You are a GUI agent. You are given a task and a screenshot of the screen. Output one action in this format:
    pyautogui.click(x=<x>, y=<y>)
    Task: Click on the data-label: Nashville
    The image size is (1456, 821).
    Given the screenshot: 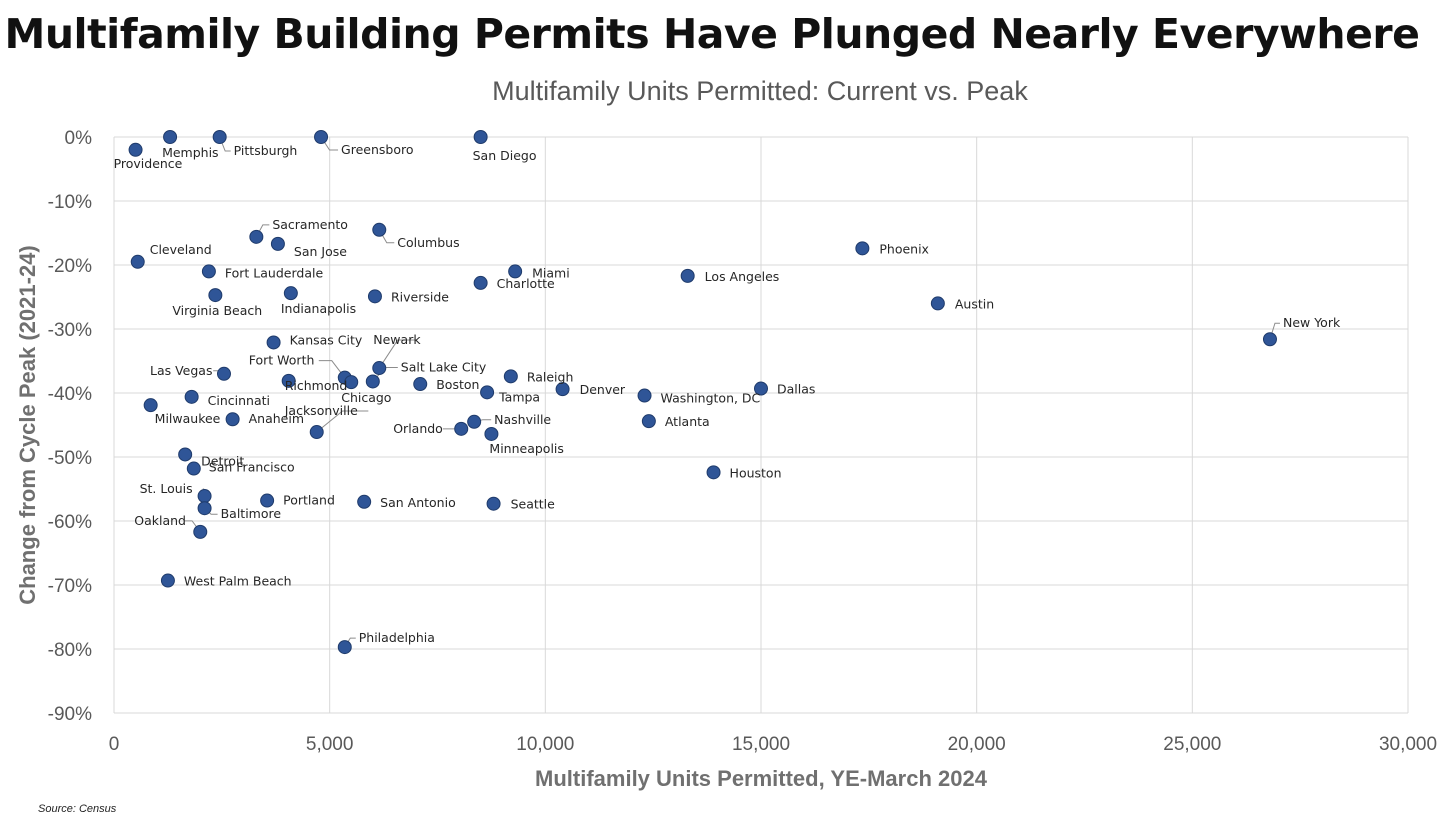 What is the action you would take?
    pyautogui.click(x=522, y=419)
    